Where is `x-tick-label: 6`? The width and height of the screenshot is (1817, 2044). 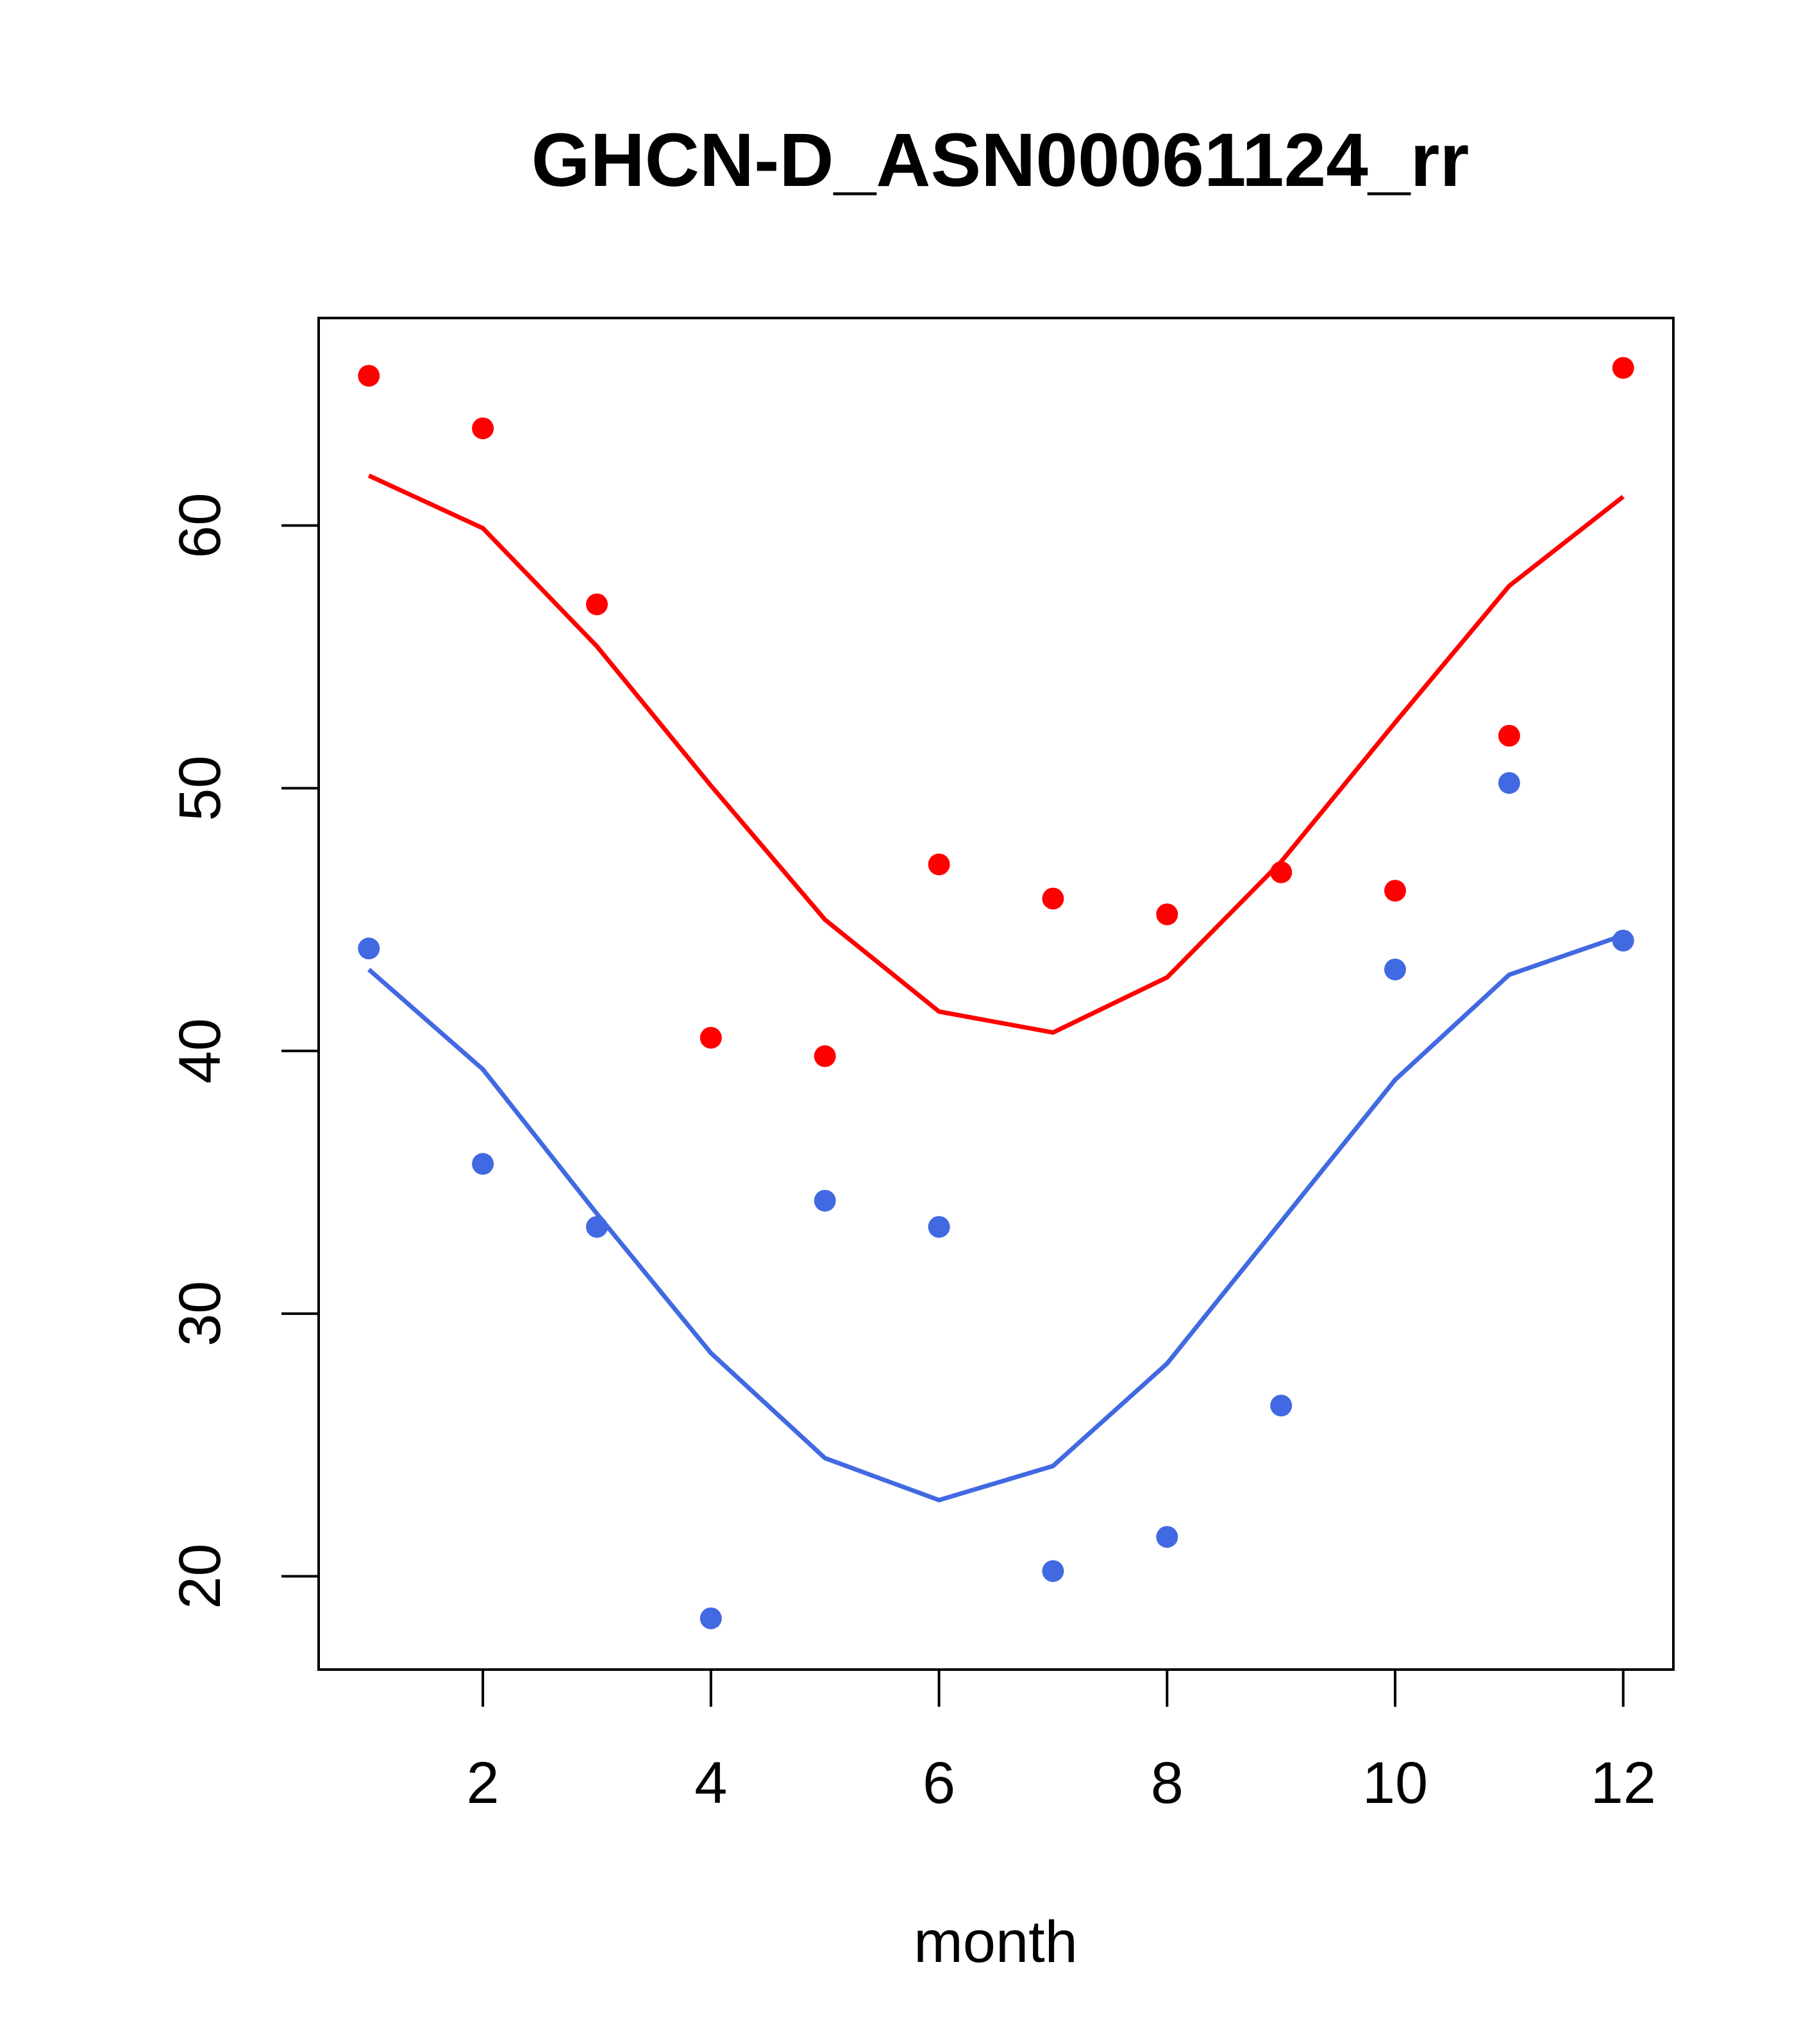 x-tick-label: 6 is located at coordinates (939, 1783).